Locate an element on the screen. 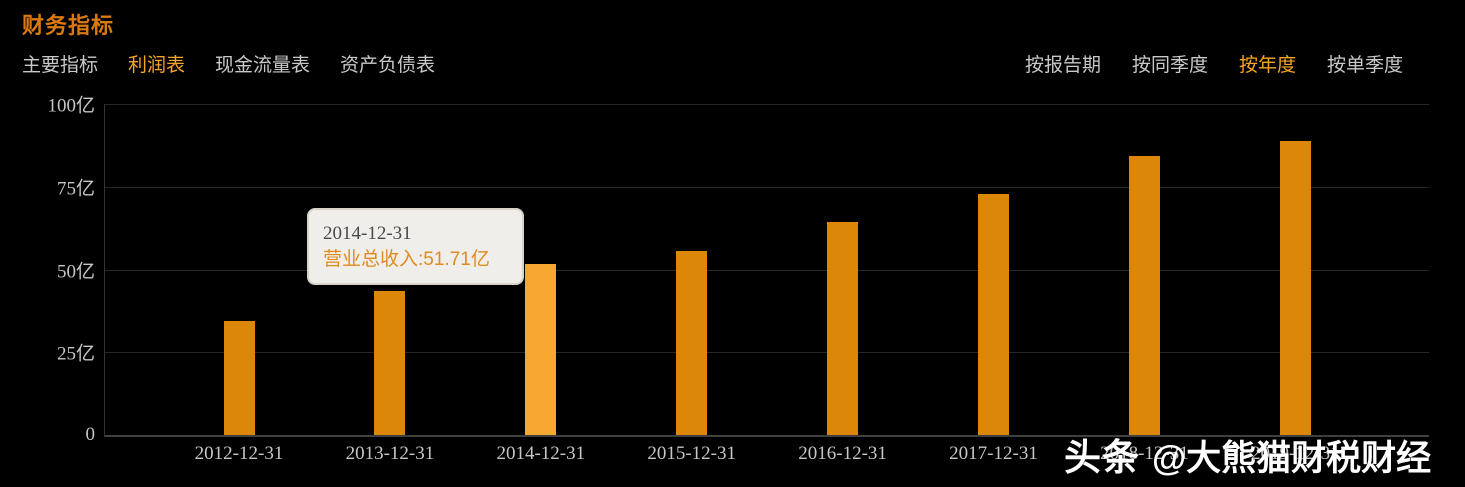  statement-tabs: 主要指标 利润表 现金流量表 资产负债表 is located at coordinates (228, 66).